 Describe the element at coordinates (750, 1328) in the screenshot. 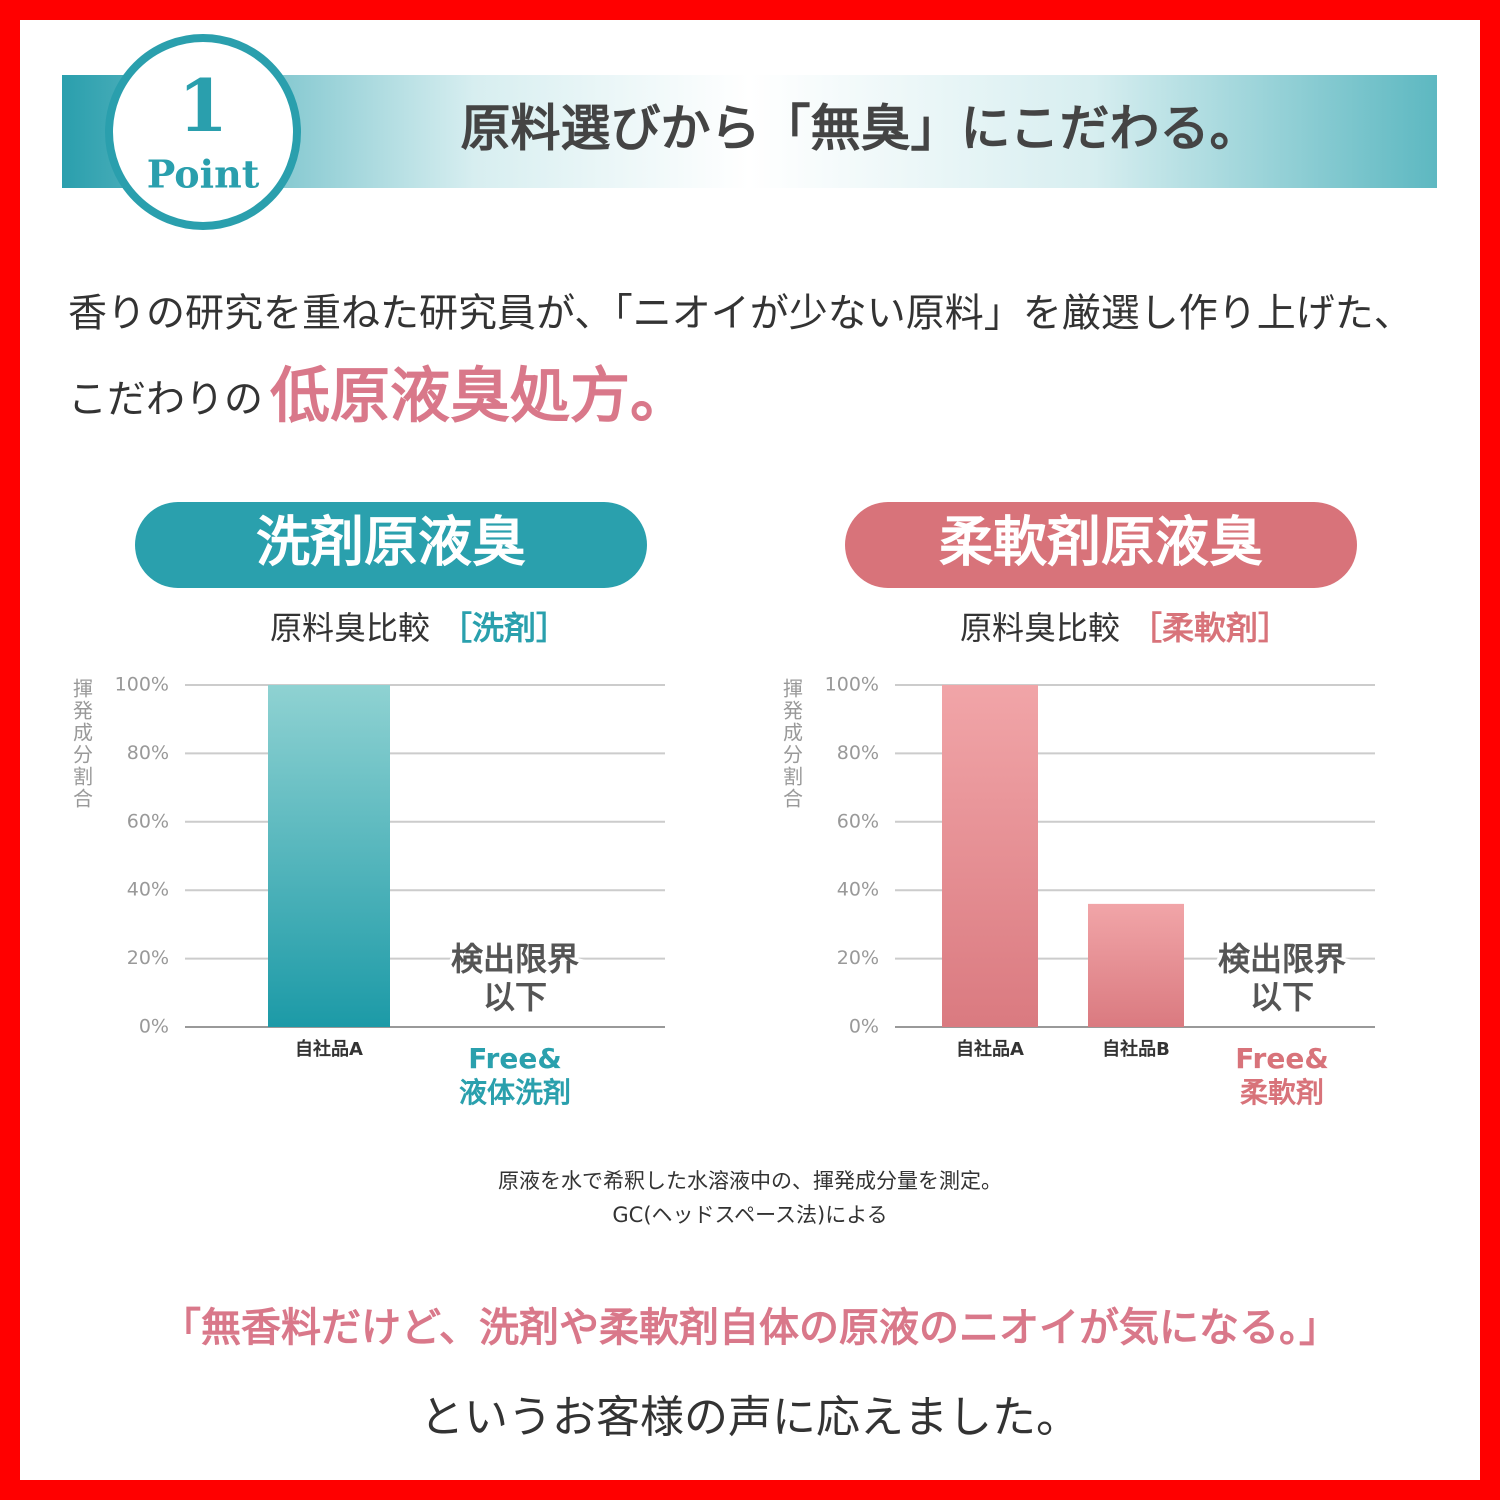

I see `footer-quote: 「無香料だけど、洗剤や柔軟剤自体の原液のニオイが気になる。」` at that location.